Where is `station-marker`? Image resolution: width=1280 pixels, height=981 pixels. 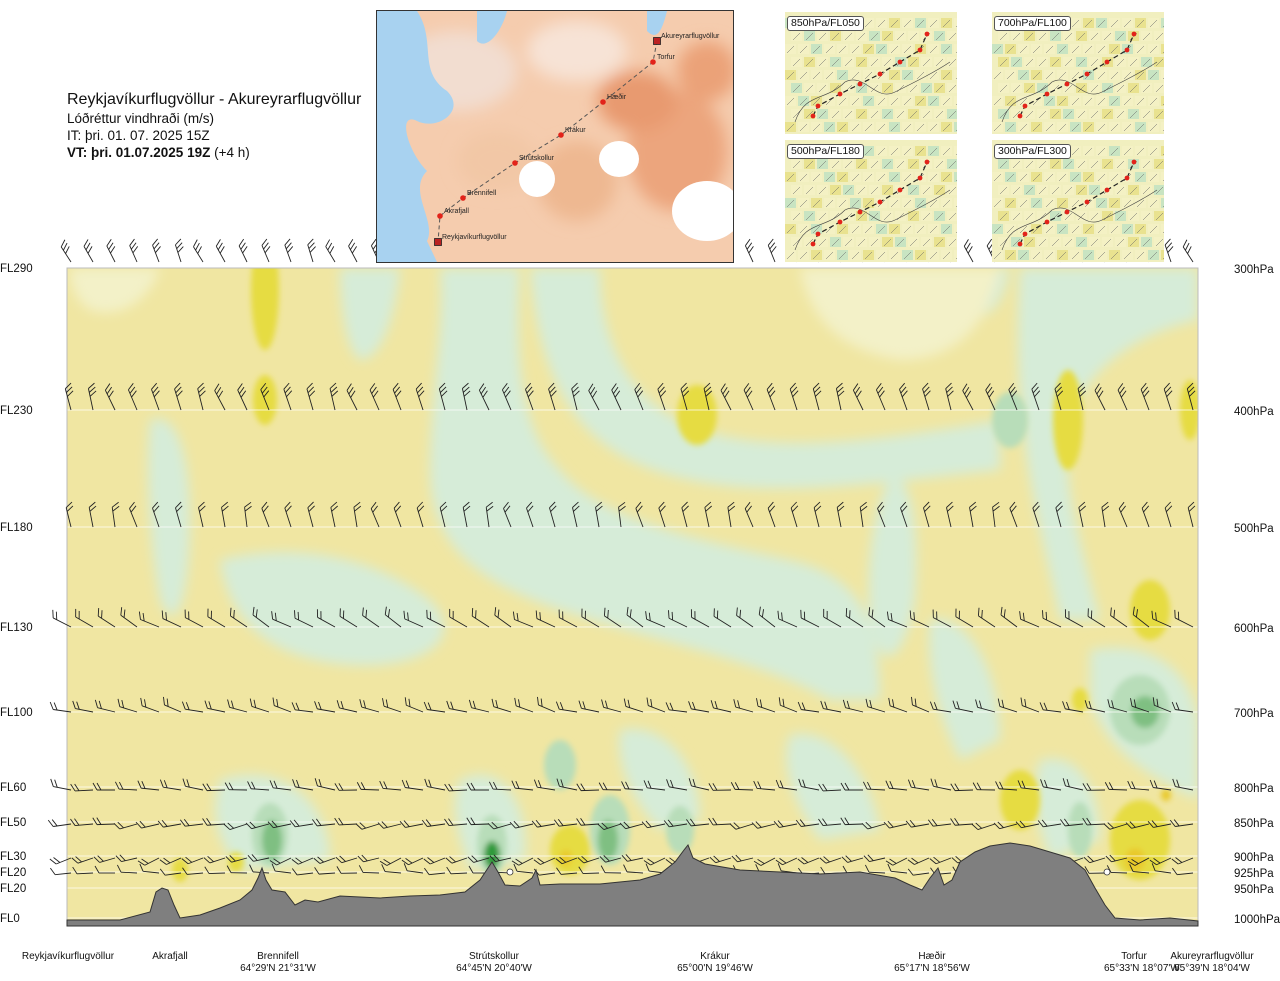
station-marker is located at coordinates (510, 872).